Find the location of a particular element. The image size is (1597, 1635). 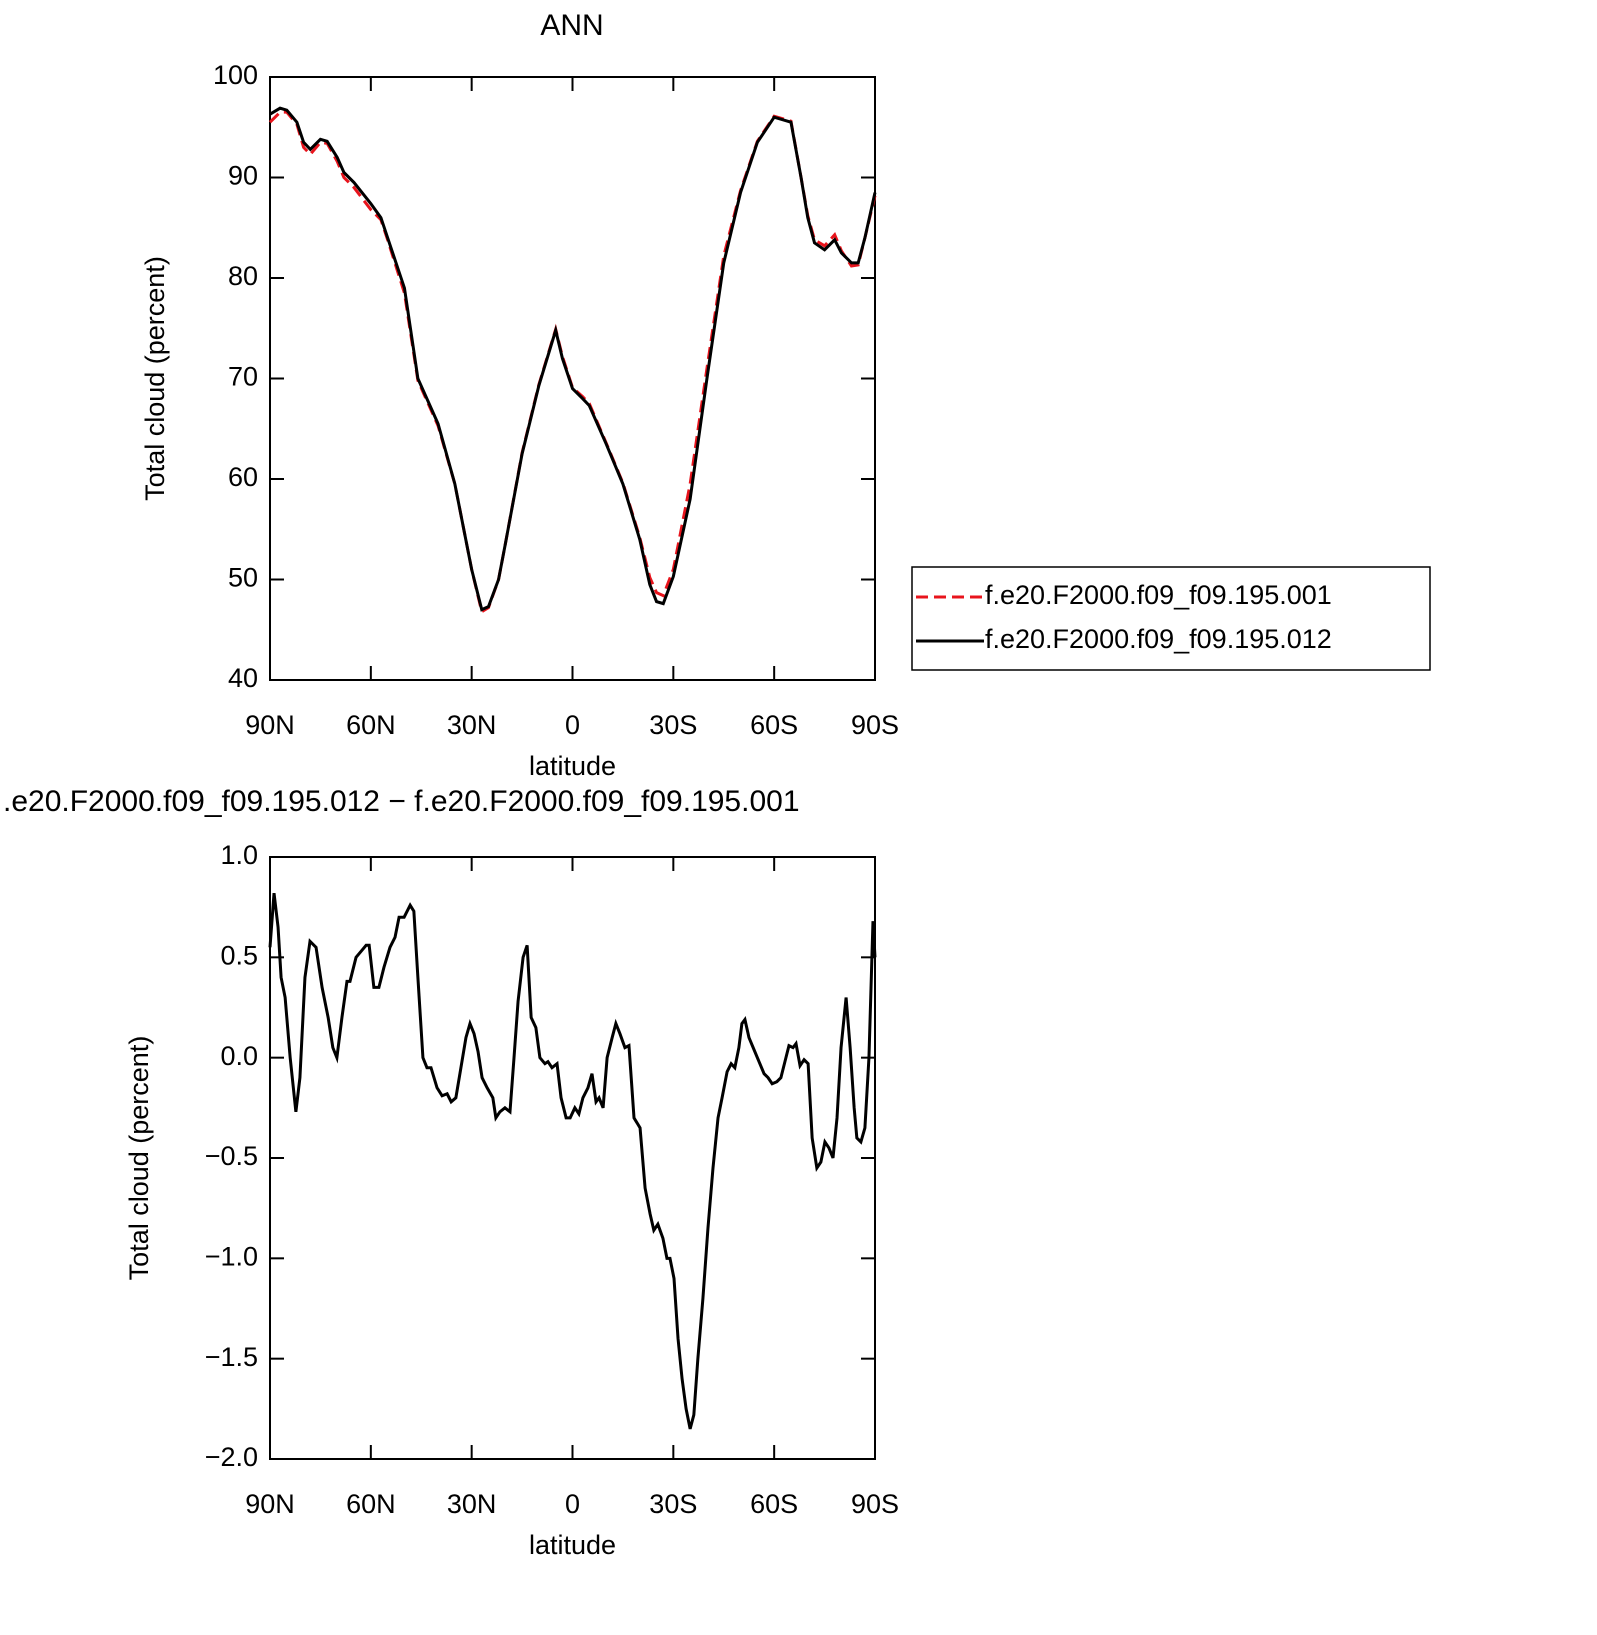

chart-title: ANN is located at coordinates (571, 25).